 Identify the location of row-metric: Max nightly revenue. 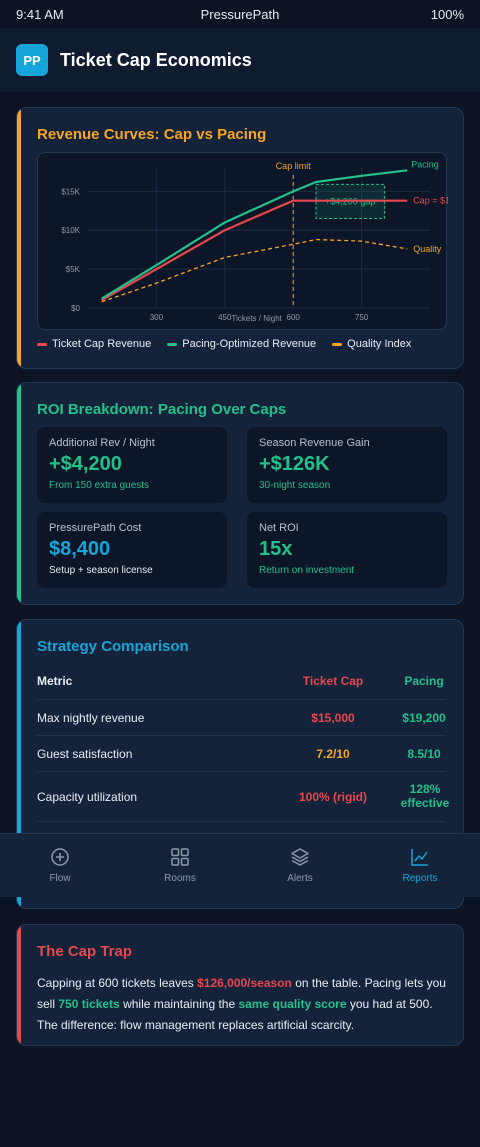
(91, 718).